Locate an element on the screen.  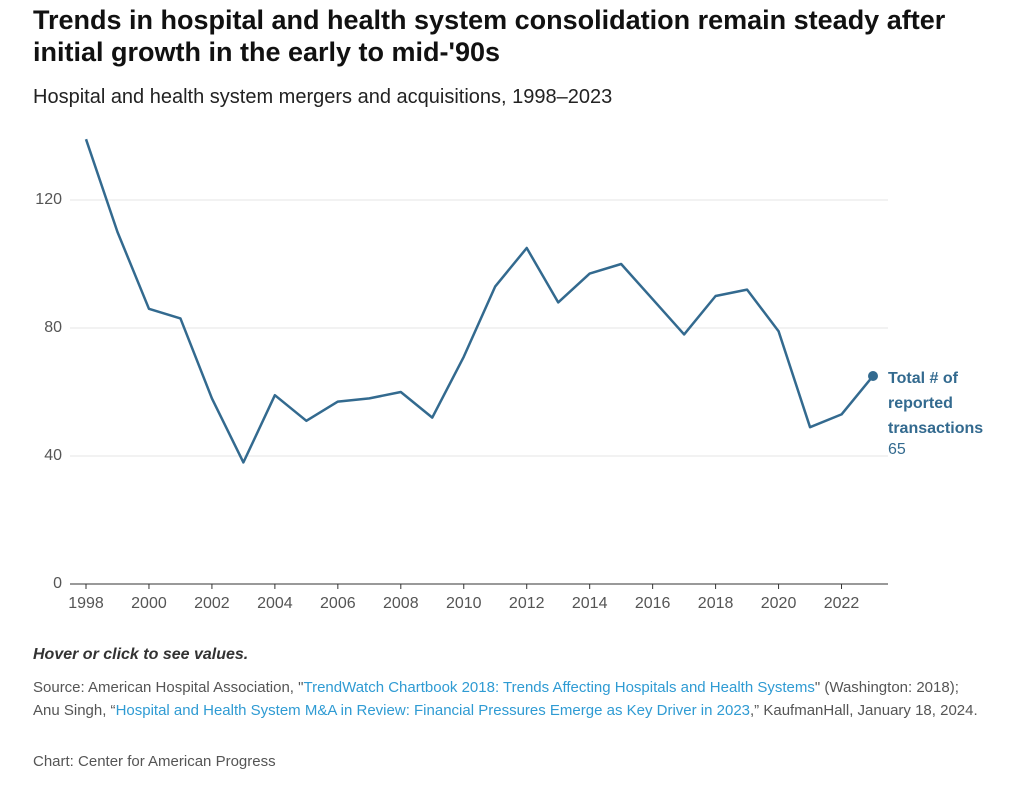
credit: Chart: Center for American Progress is located at coordinates (154, 761).